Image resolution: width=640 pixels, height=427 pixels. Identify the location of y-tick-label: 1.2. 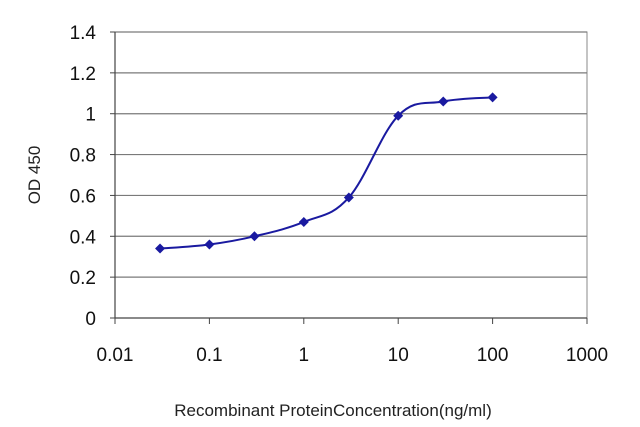
(83, 74).